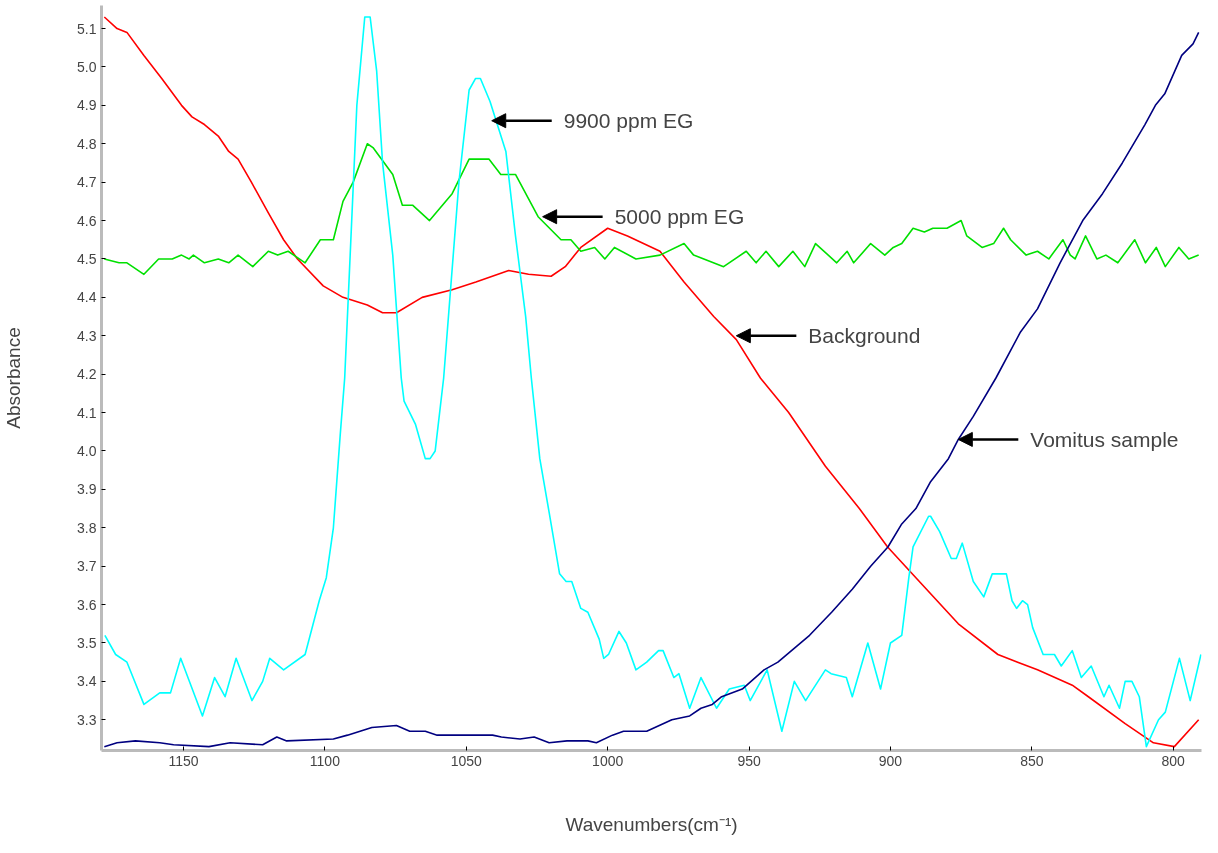 This screenshot has height=853, width=1218. What do you see at coordinates (325, 760) in the screenshot?
I see `x-tick-label: 1100` at bounding box center [325, 760].